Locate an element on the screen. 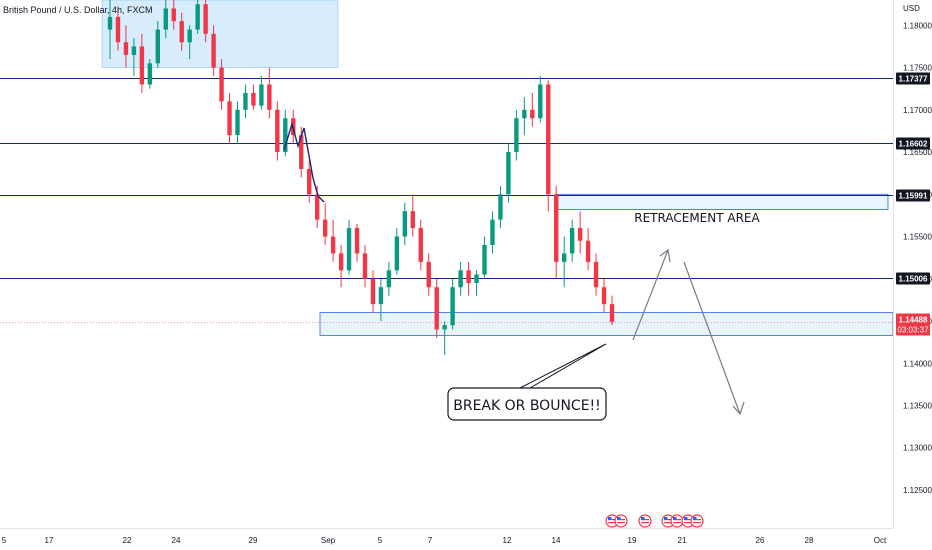 The width and height of the screenshot is (932, 550). wave-sketch is located at coordinates (304, 162).